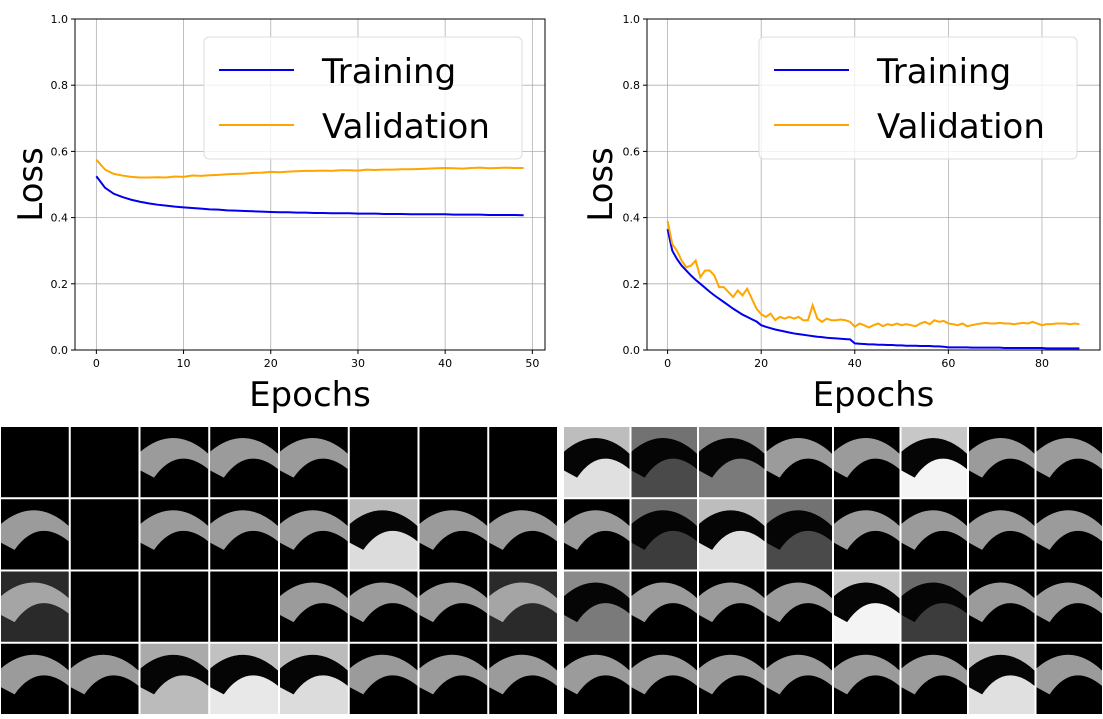 The image size is (1103, 719). What do you see at coordinates (60, 350) in the screenshot?
I see `y-tick-label: 0.0` at bounding box center [60, 350].